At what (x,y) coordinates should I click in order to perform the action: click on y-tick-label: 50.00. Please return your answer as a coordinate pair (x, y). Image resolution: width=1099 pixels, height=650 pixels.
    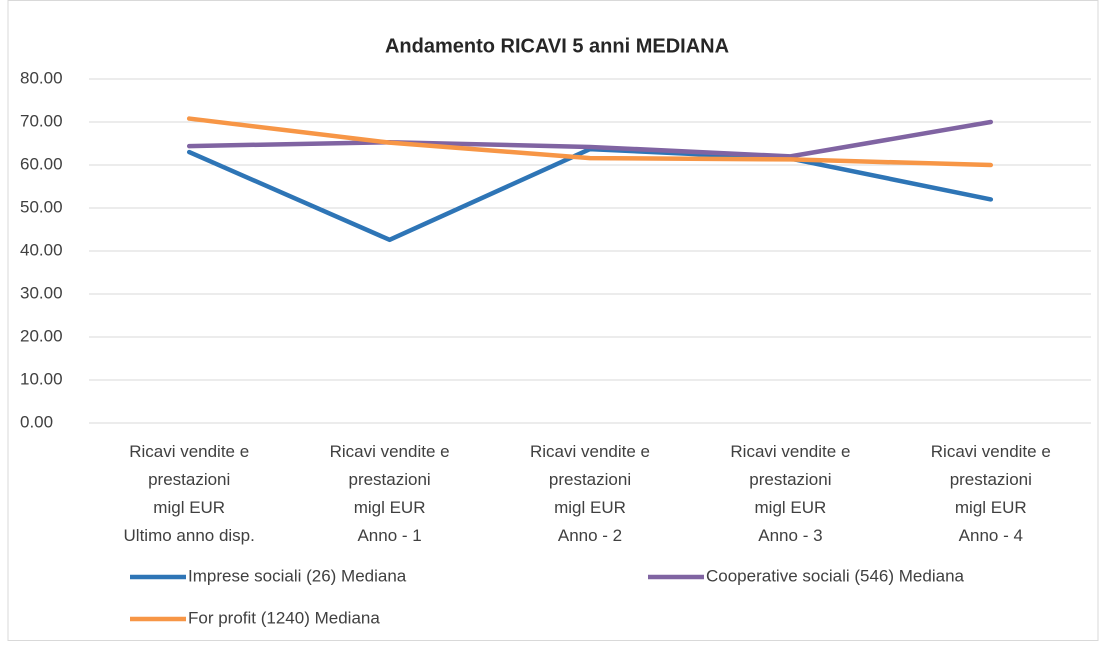
    Looking at the image, I should click on (41, 206).